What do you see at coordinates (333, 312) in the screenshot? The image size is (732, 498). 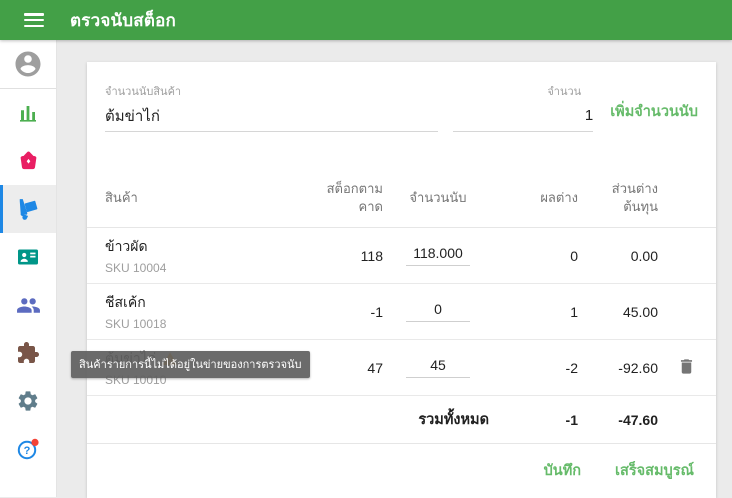 I see `expected-stock: -1` at bounding box center [333, 312].